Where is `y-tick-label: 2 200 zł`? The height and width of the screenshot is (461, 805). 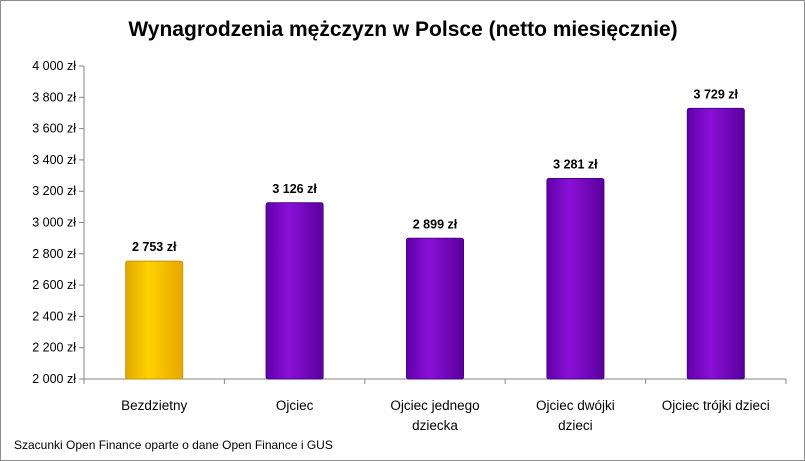 y-tick-label: 2 200 zł is located at coordinates (54, 348).